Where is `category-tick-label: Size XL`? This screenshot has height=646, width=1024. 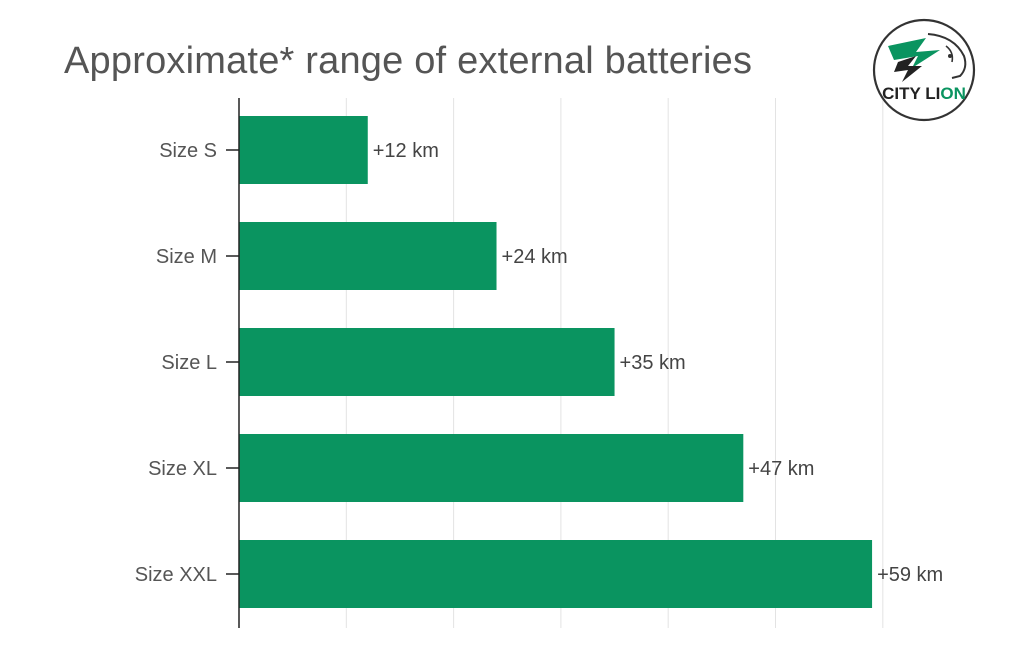
category-tick-label: Size XL is located at coordinates (182, 469).